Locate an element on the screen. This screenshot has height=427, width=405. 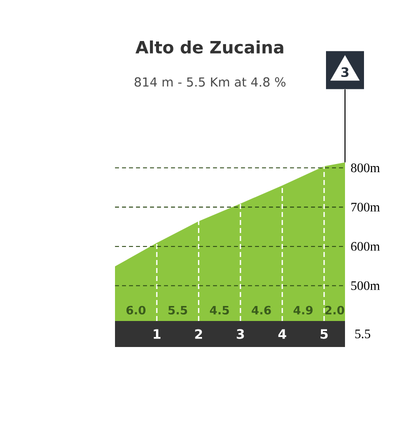
x-tick-label: 2 is located at coordinates (198, 334).